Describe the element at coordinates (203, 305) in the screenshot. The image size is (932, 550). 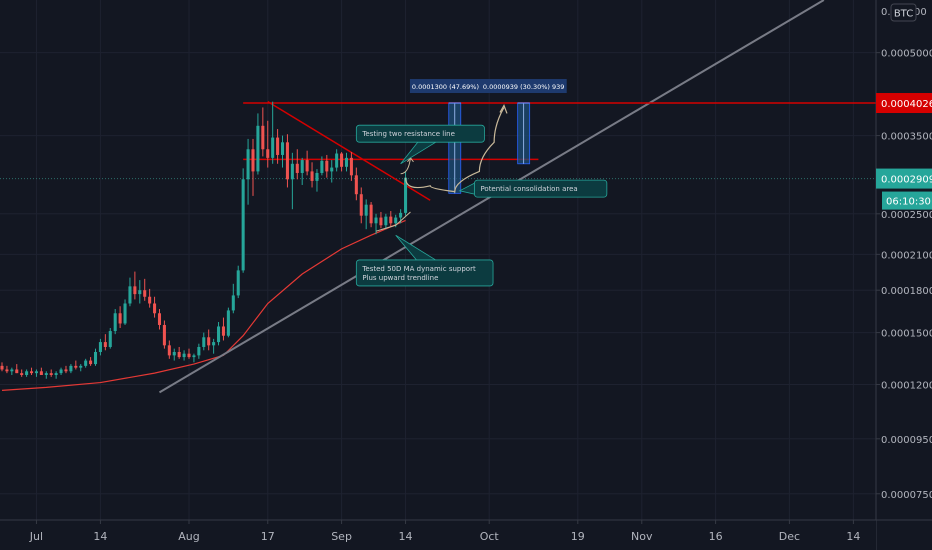
I see `moving-average-layer` at that location.